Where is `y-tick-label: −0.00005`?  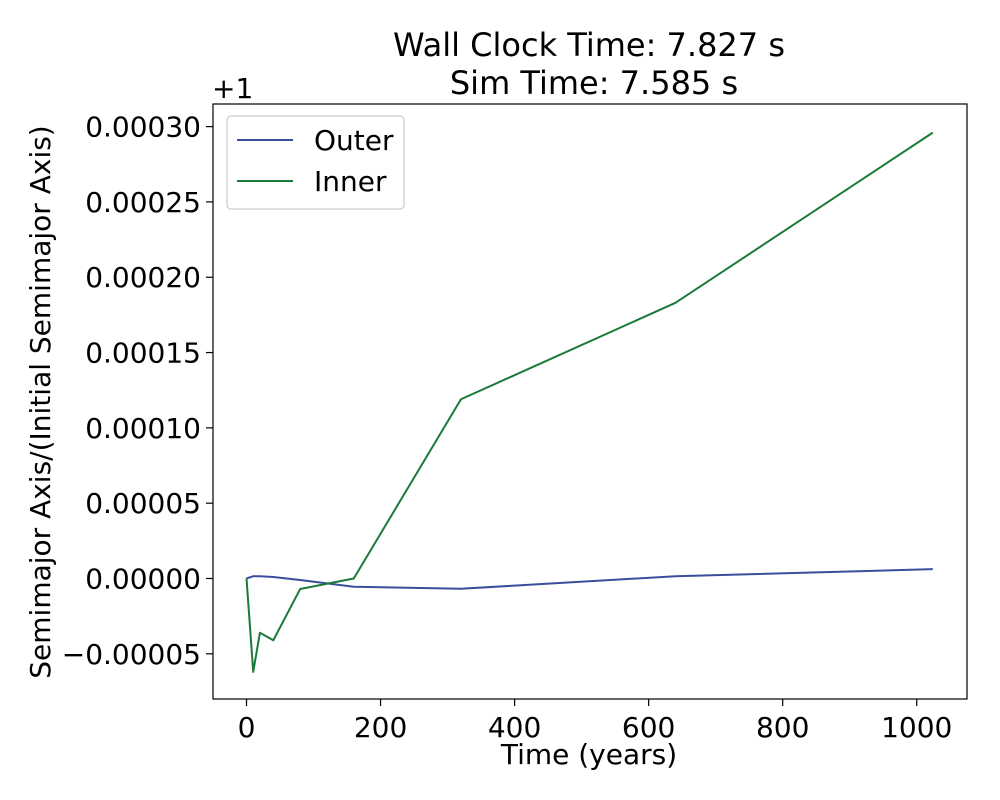 y-tick-label: −0.00005 is located at coordinates (131, 654).